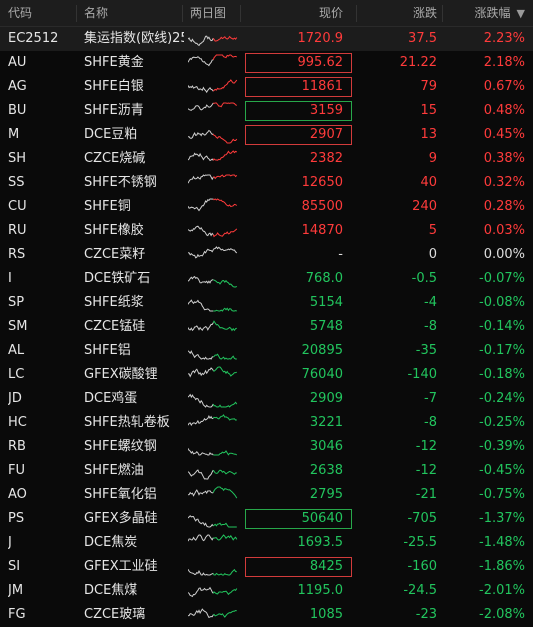 This screenshot has width=533, height=627. What do you see at coordinates (266, 495) in the screenshot?
I see `table-row: AO SHFE氧化铝 2795 -21 -0.75%` at bounding box center [266, 495].